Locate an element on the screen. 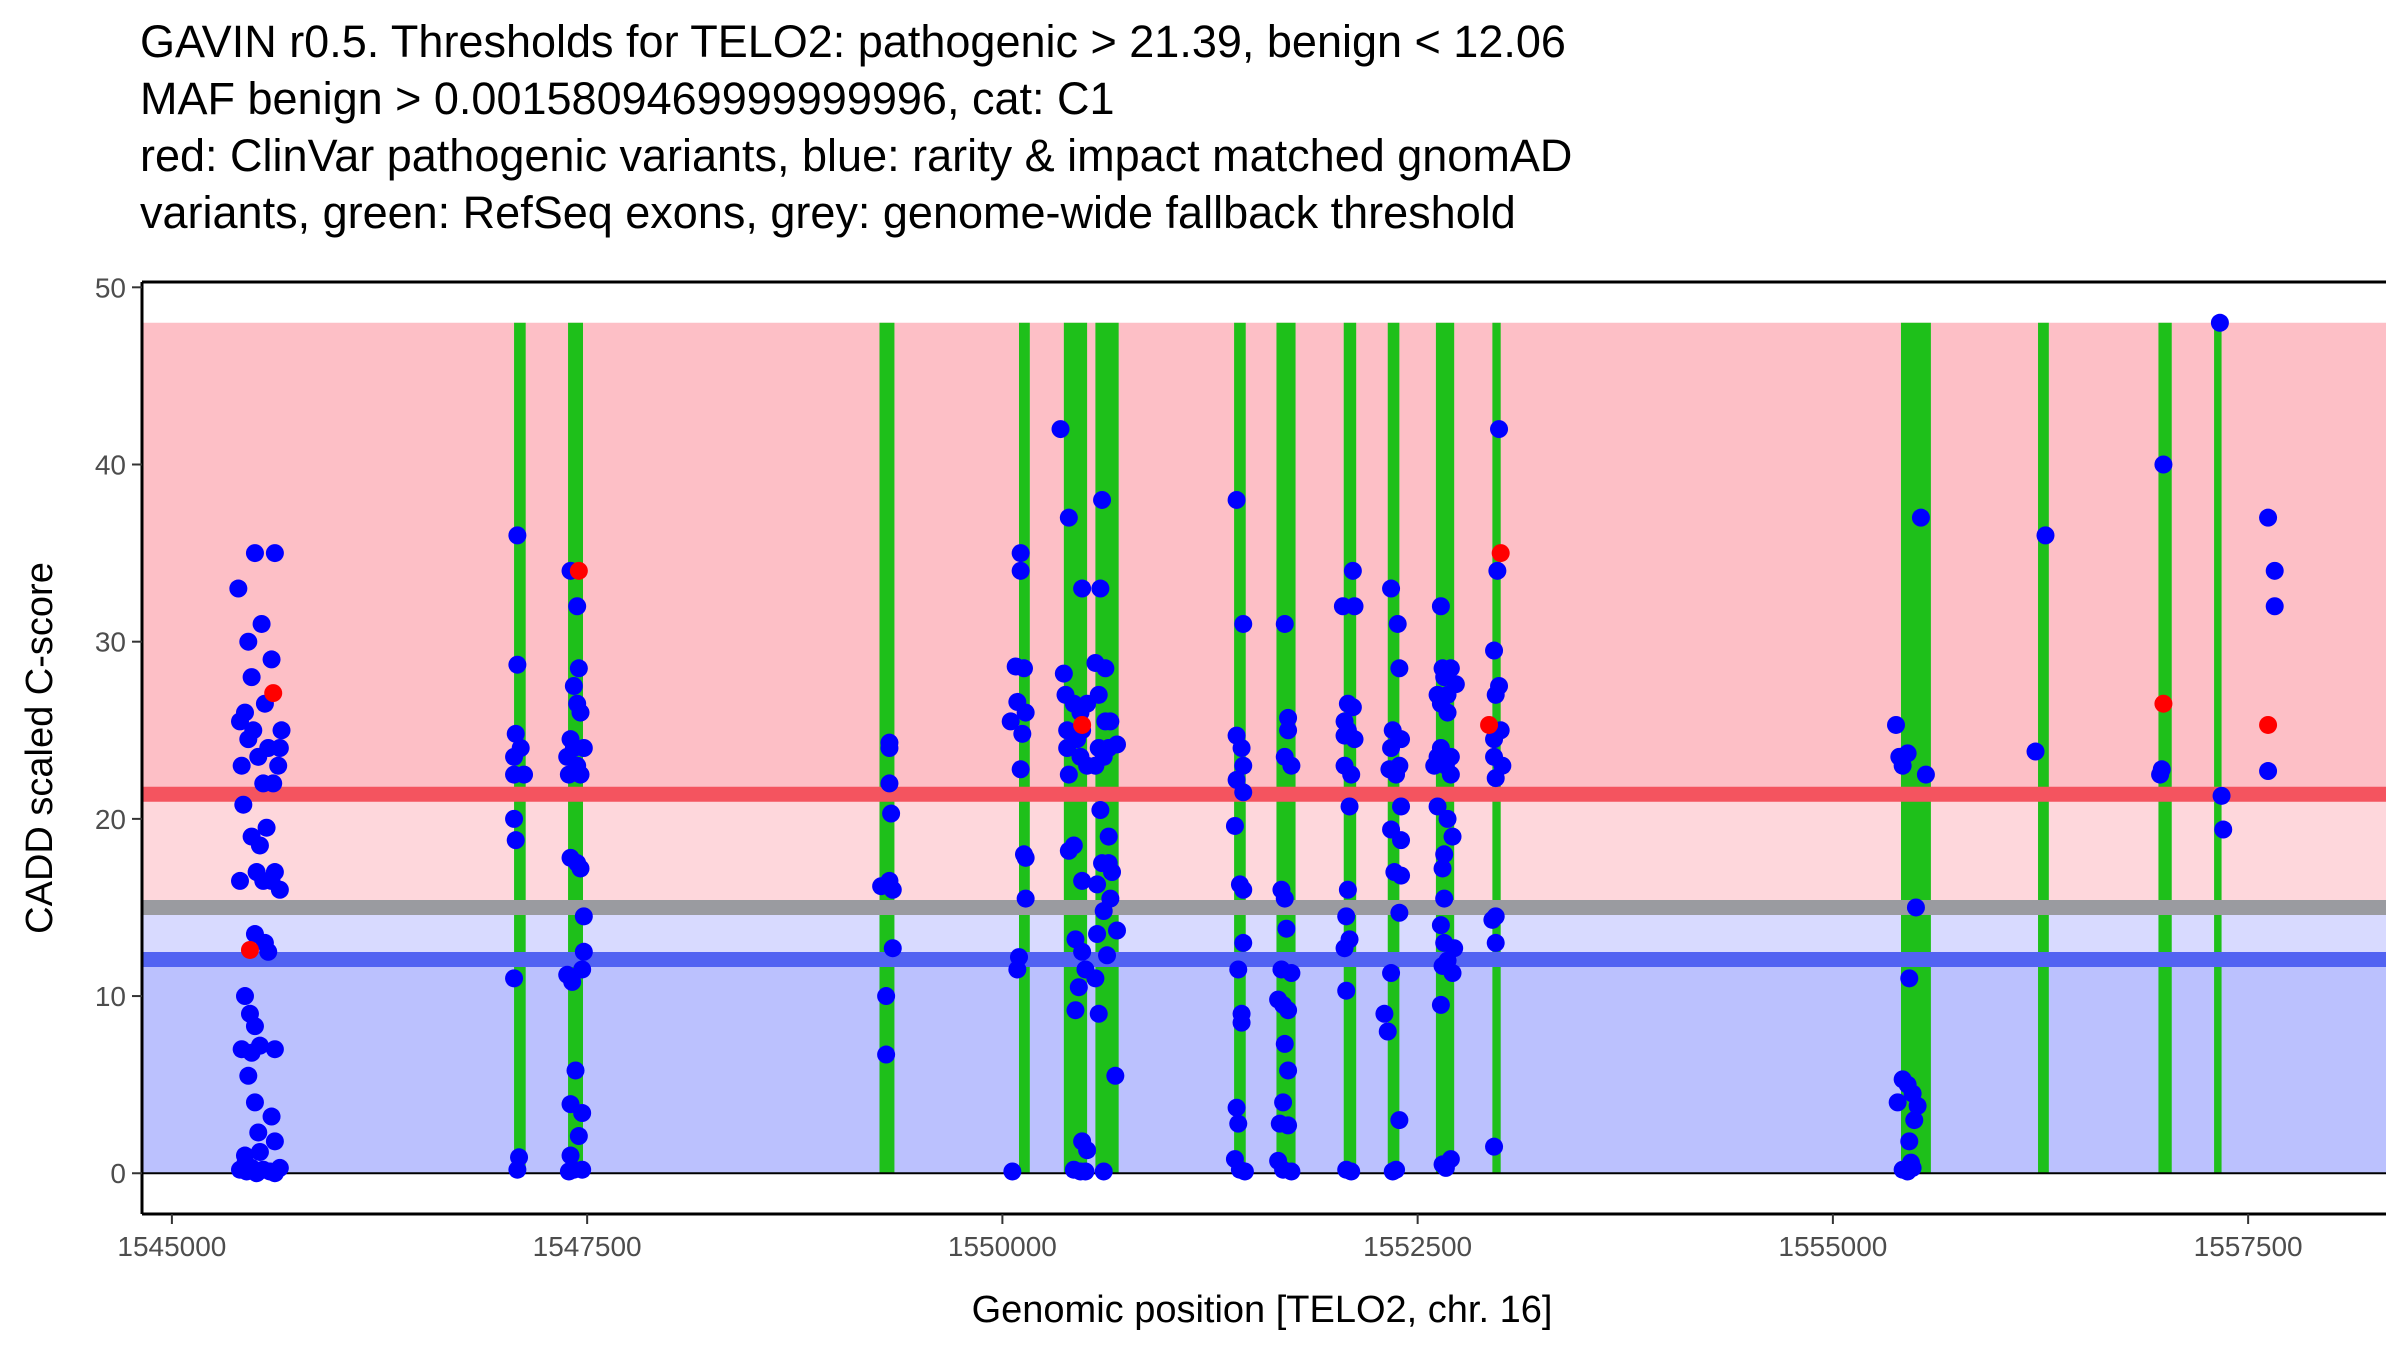 The image size is (2400, 1350). x-tick-label: 1555000 is located at coordinates (1832, 1246).